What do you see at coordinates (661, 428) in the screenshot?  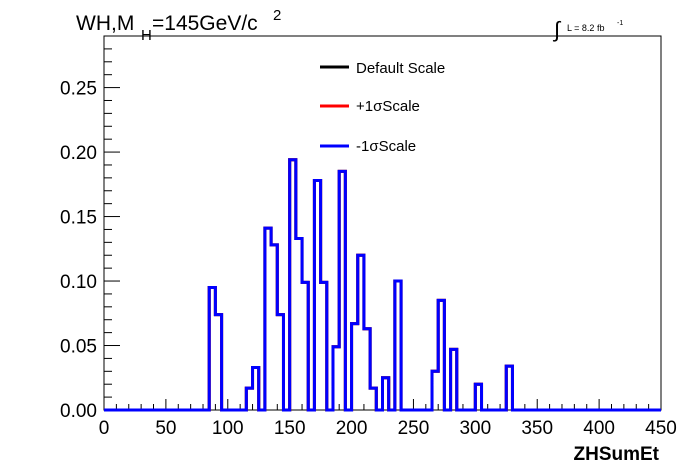 I see `x-tick-label: 450` at bounding box center [661, 428].